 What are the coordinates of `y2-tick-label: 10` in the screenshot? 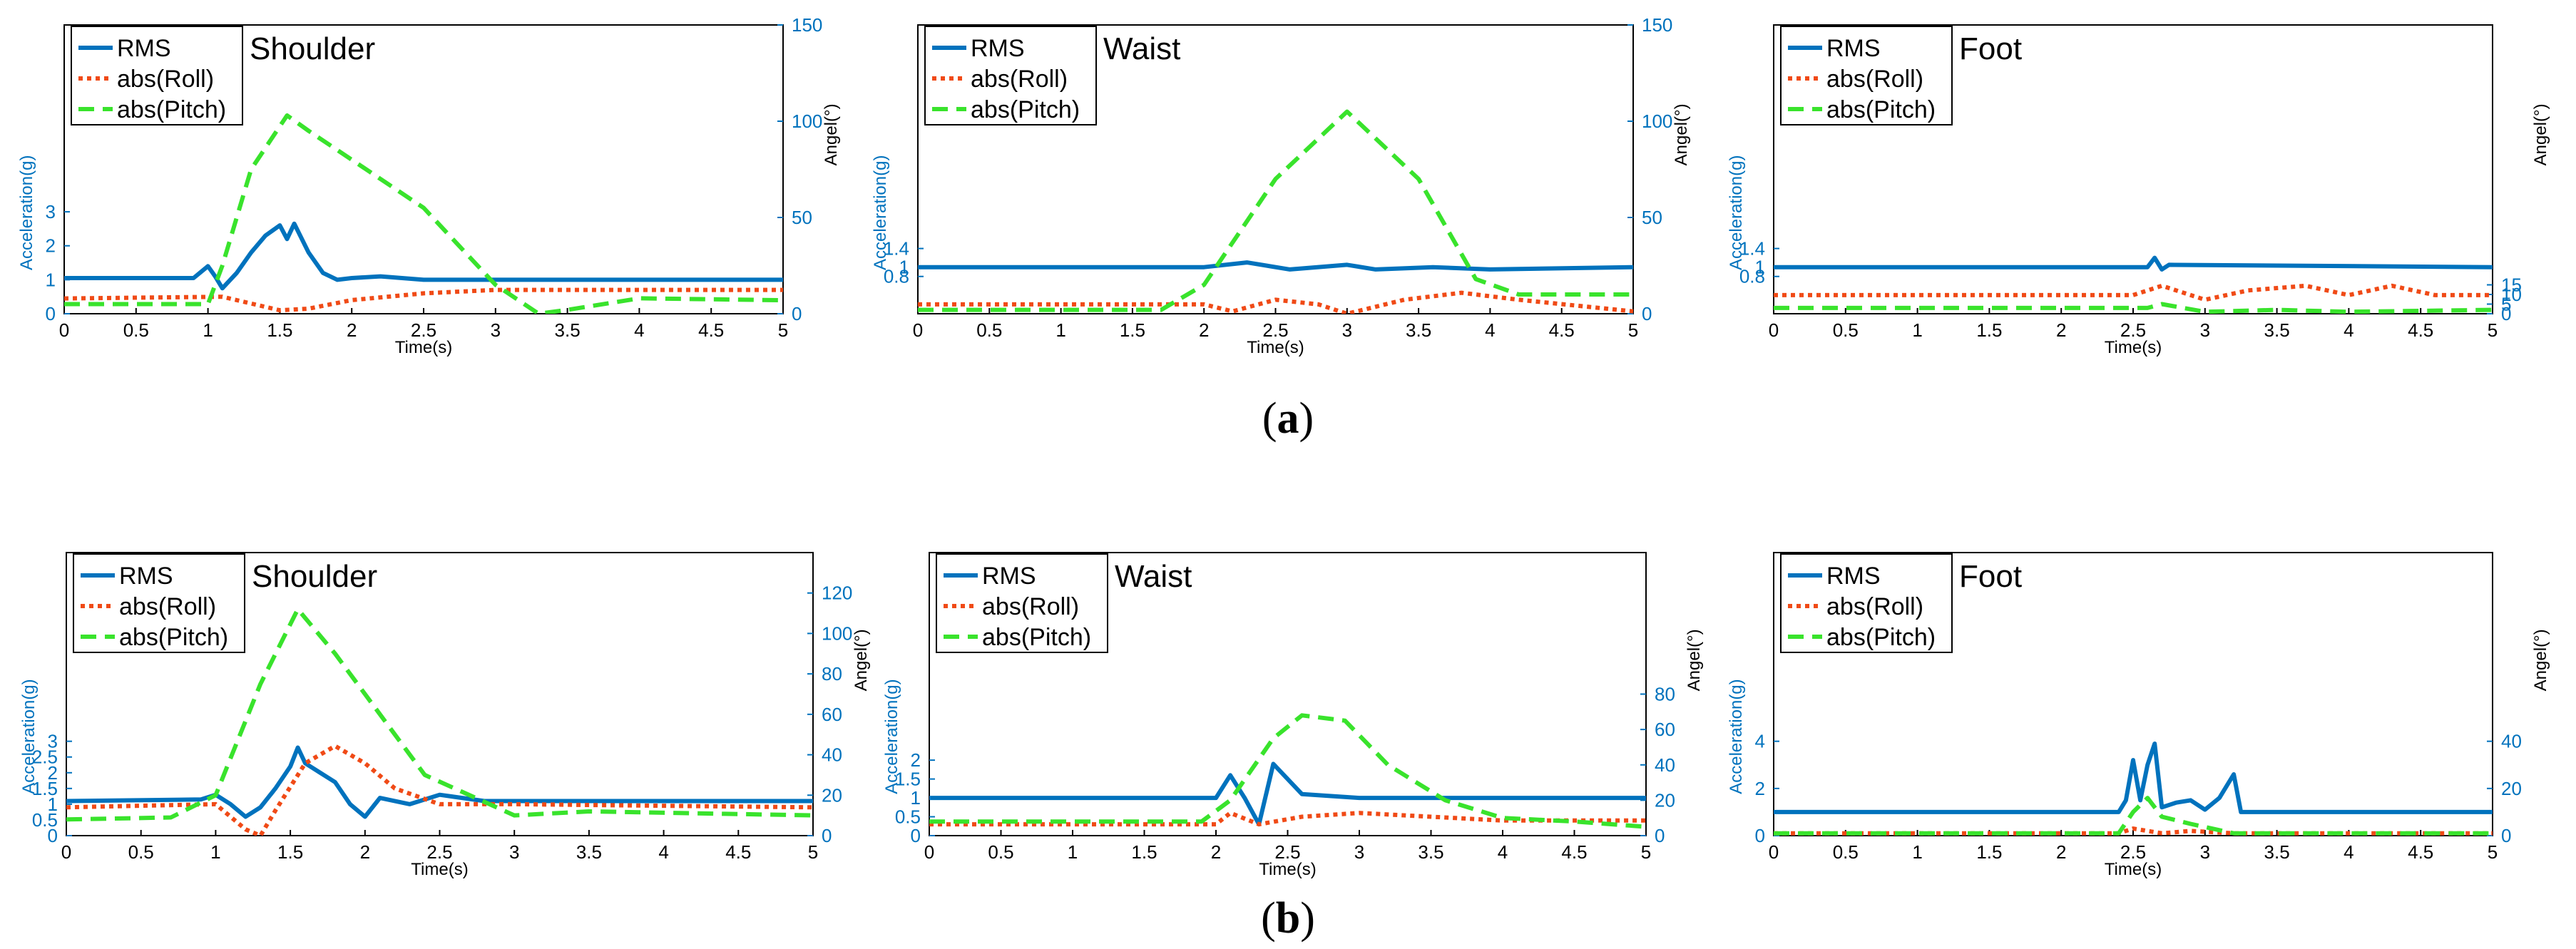 It's located at (2511, 294).